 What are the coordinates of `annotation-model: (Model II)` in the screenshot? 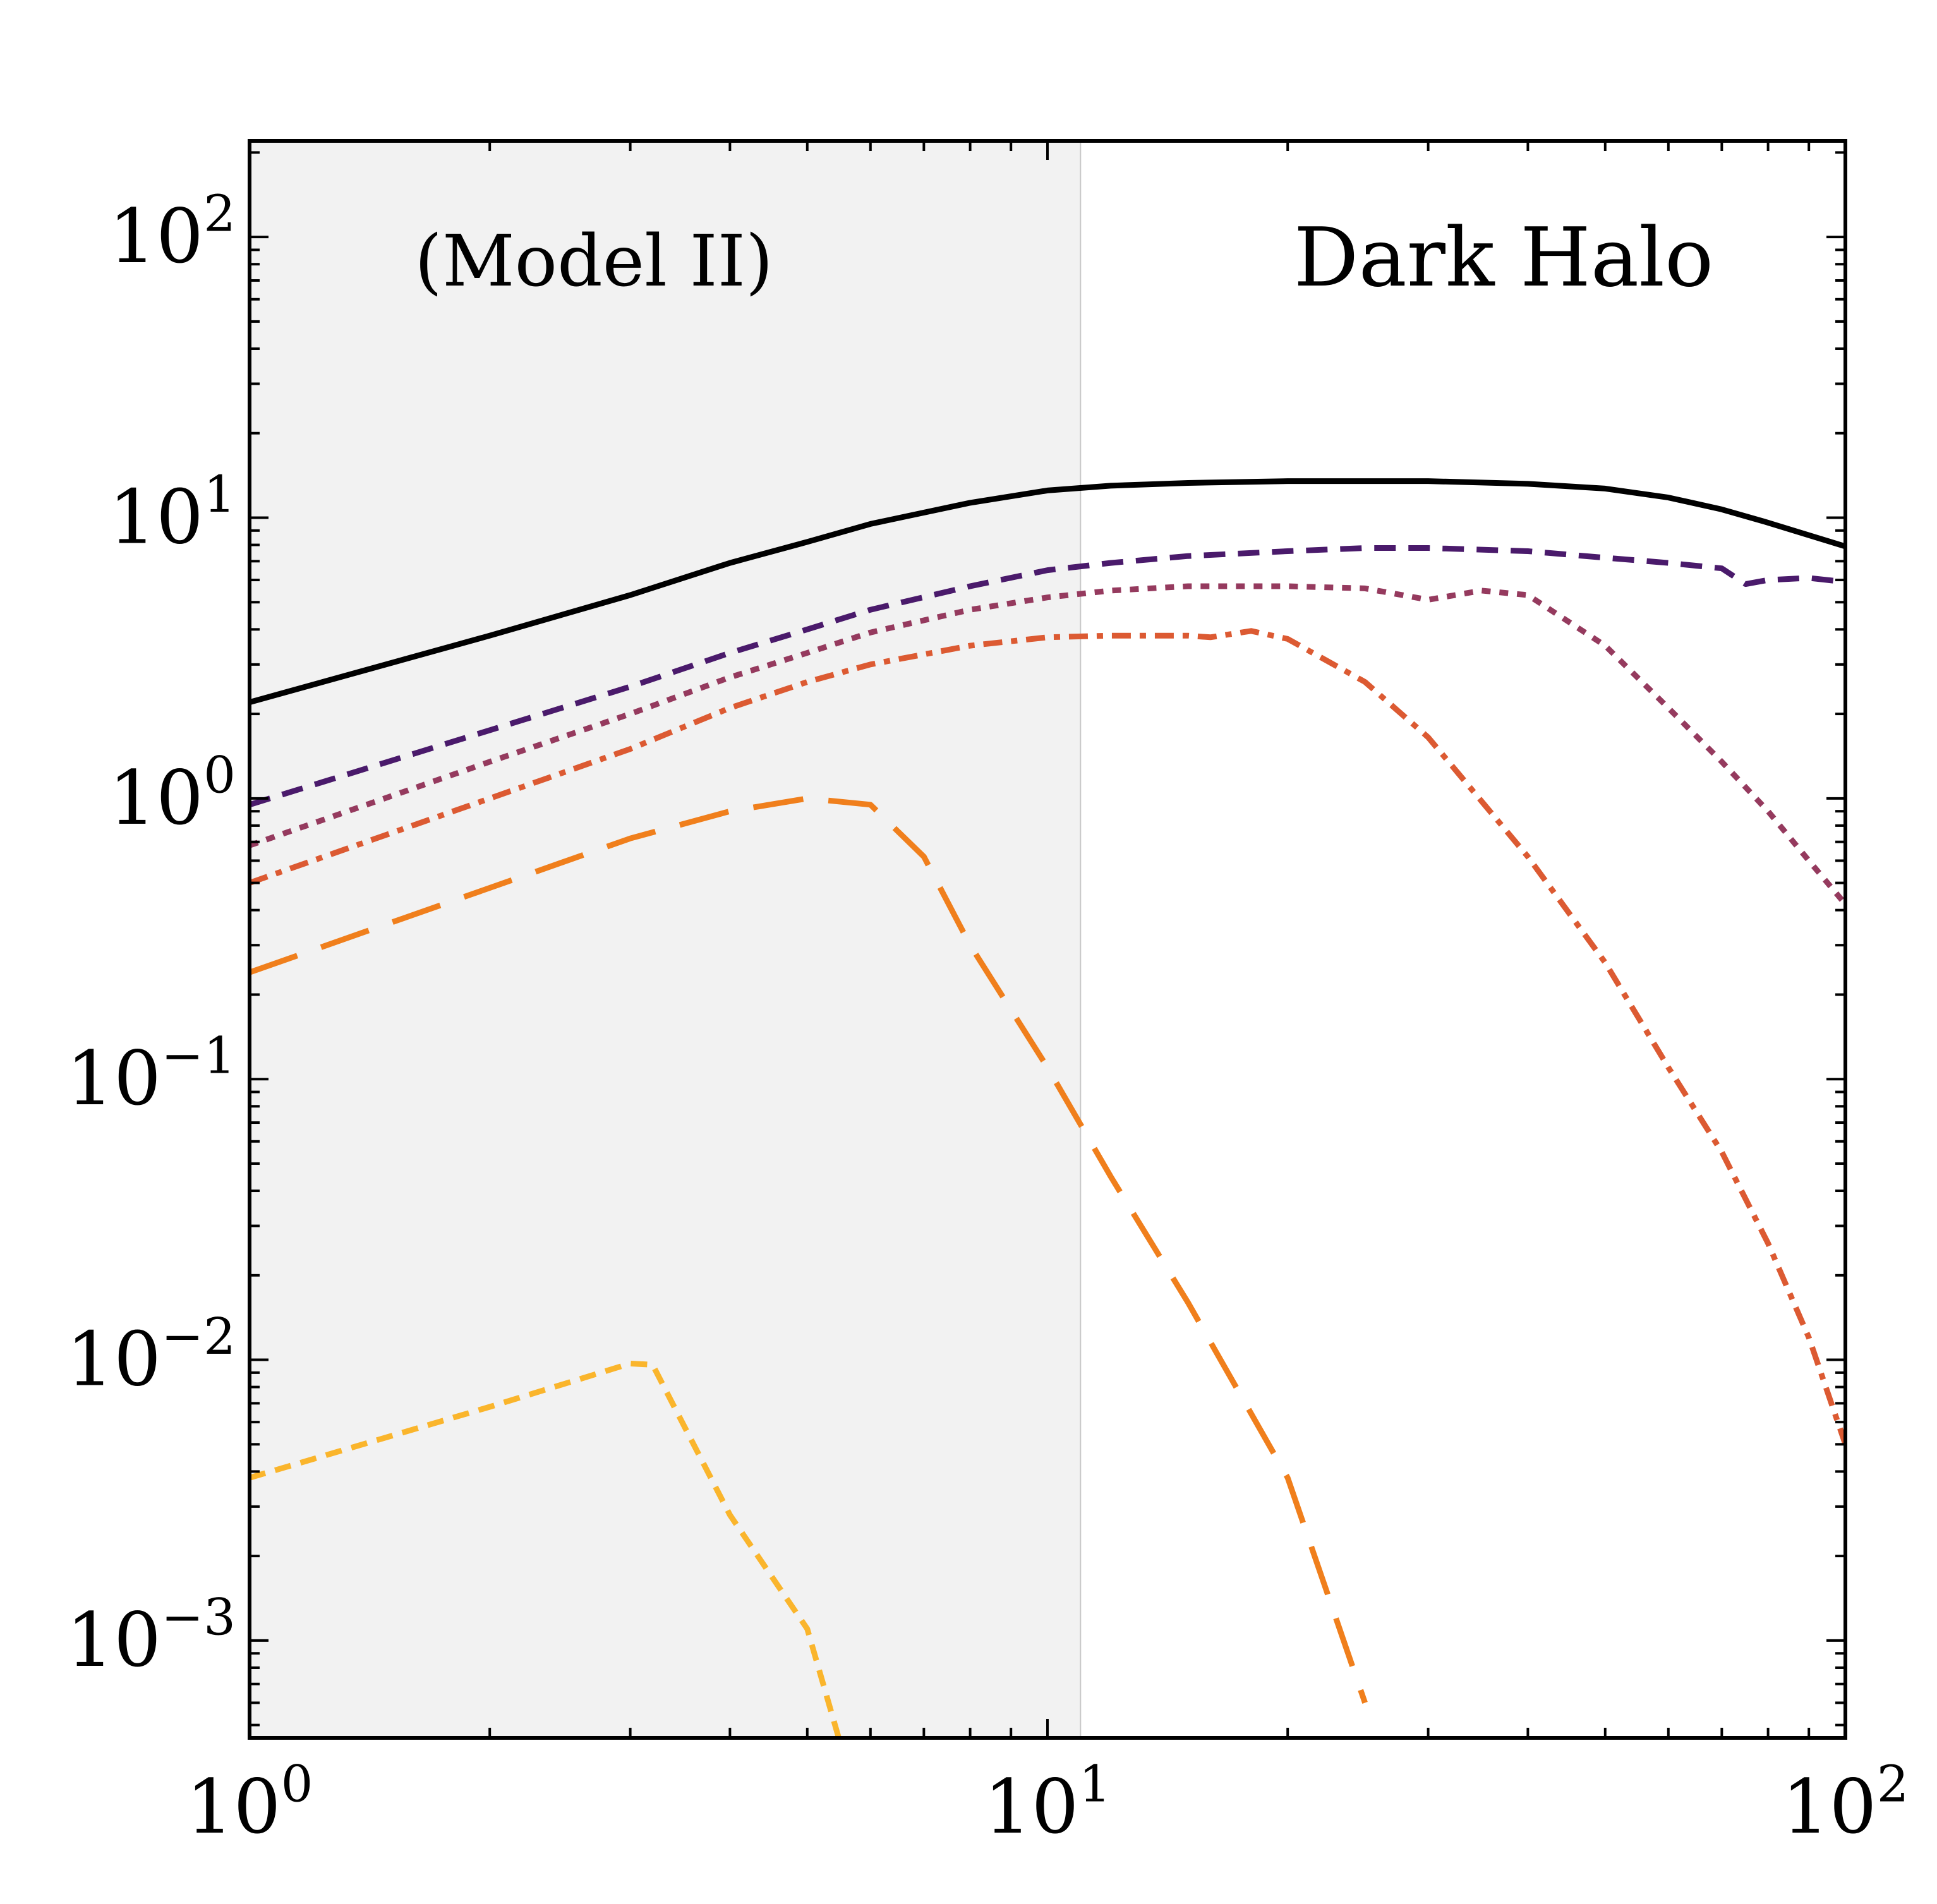 It's located at (593, 261).